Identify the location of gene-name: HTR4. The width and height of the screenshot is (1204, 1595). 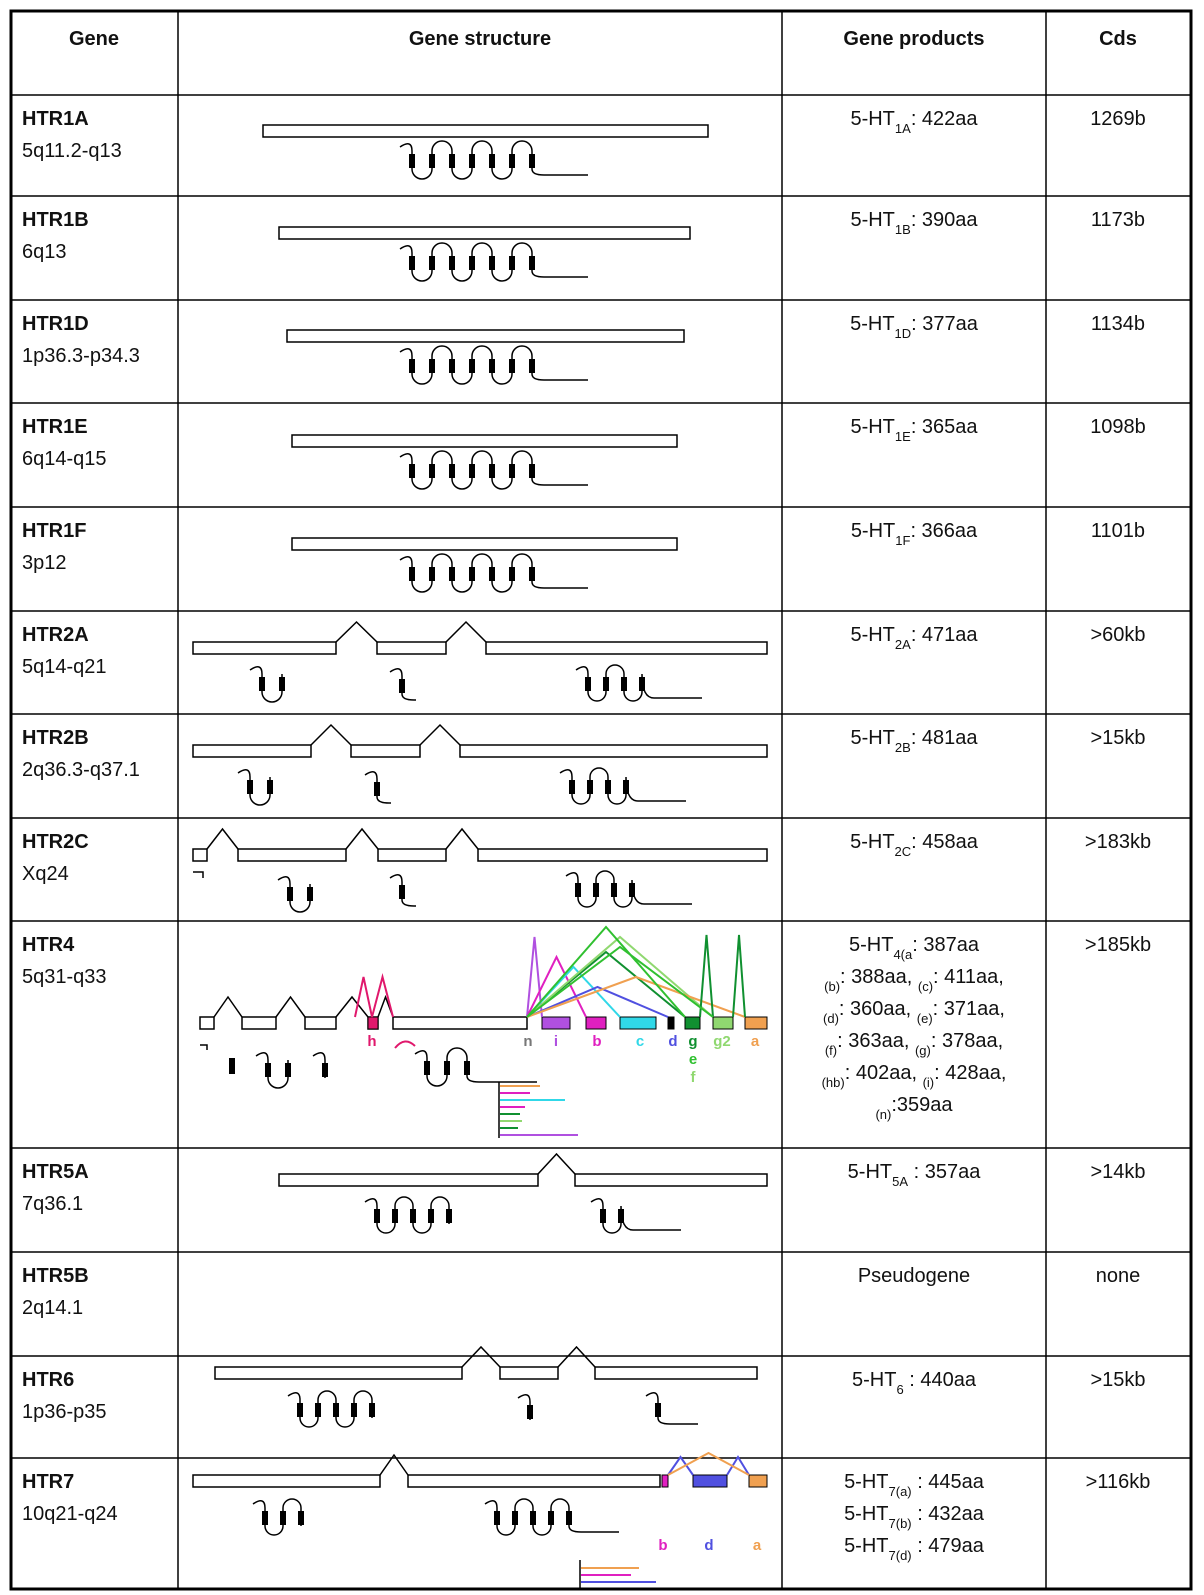
(48, 945).